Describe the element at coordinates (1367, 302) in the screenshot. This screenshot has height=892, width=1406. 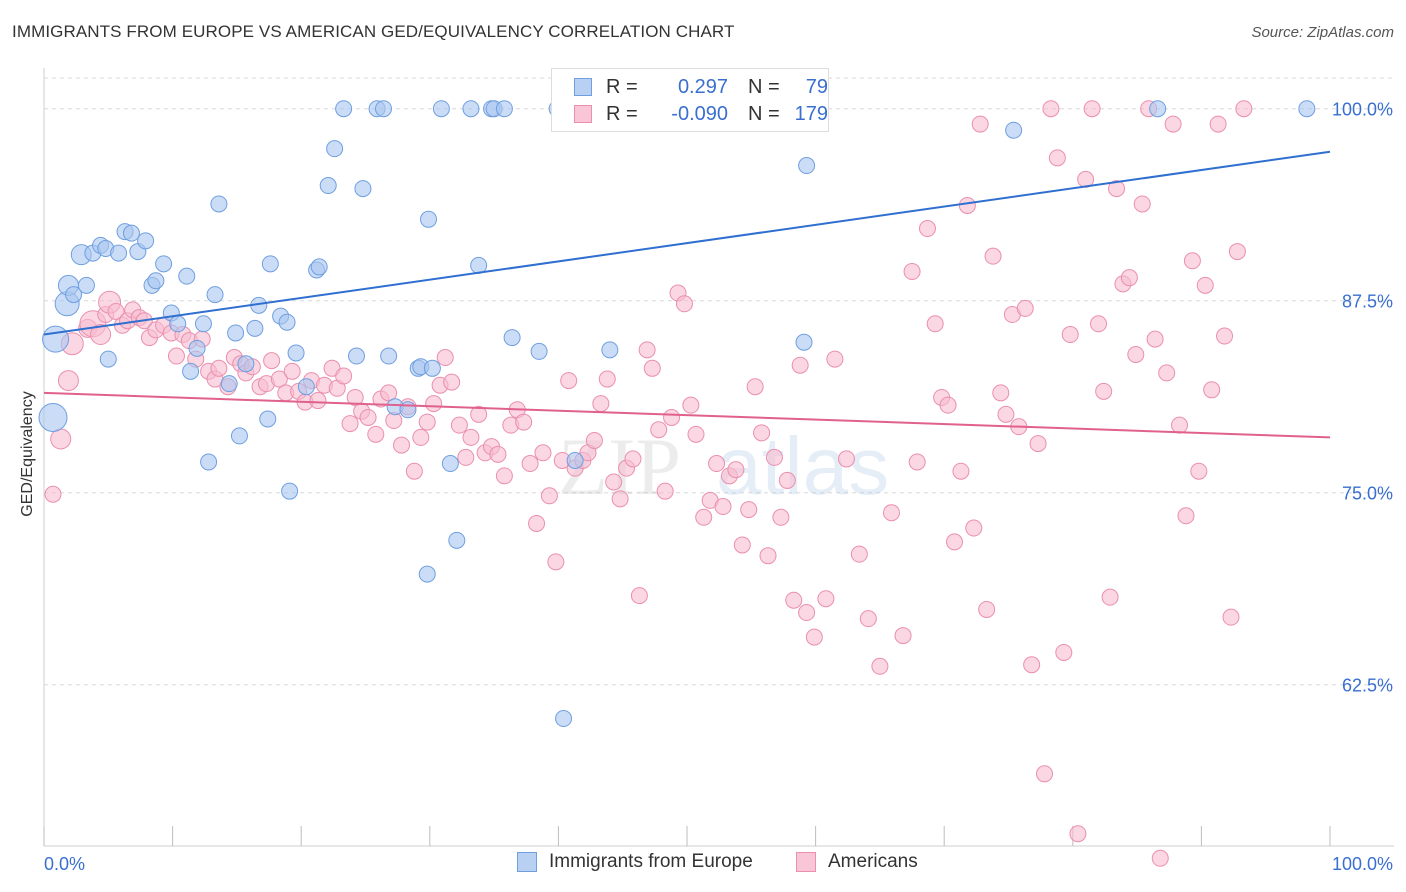
I see `y-tick-label: 87.5%` at that location.